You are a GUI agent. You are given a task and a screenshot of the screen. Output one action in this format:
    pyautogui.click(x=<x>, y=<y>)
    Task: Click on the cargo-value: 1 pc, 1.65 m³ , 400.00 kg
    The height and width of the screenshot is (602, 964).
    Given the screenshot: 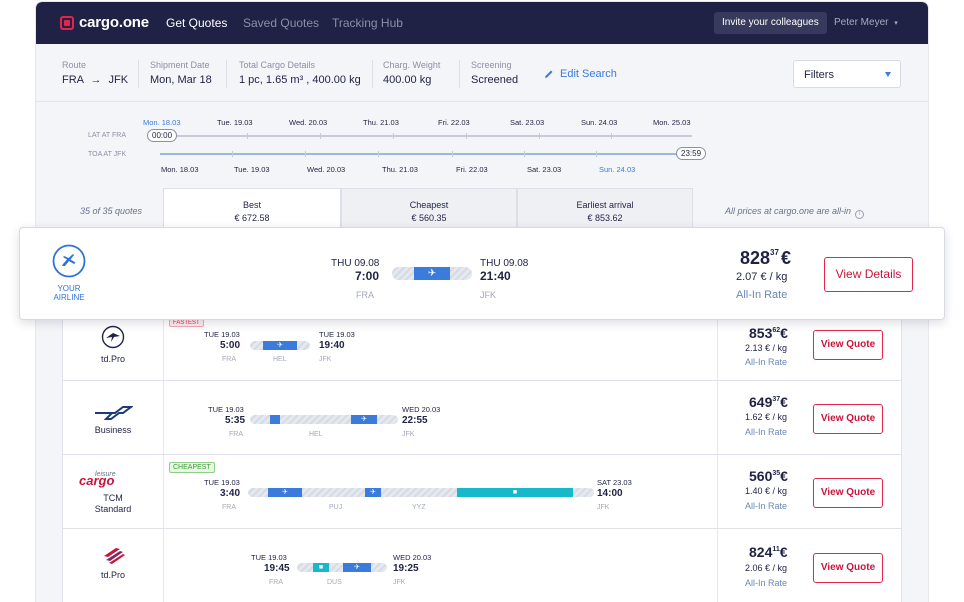 What is the action you would take?
    pyautogui.click(x=300, y=80)
    